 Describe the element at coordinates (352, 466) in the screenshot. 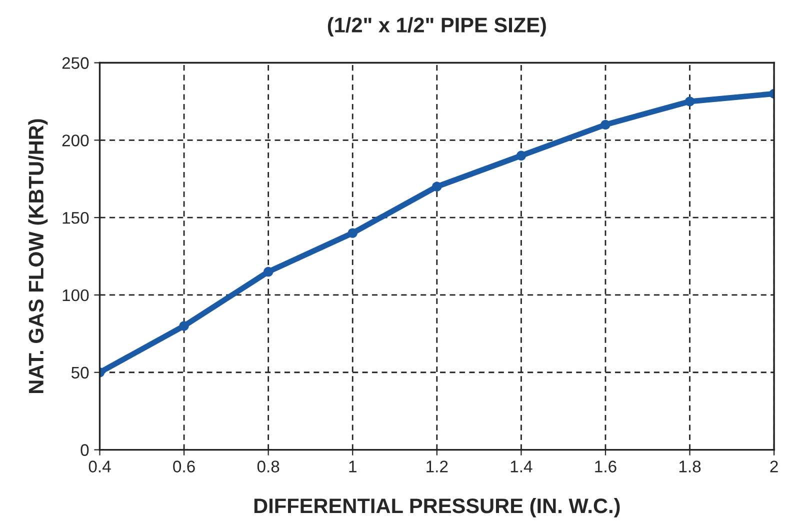

I see `x-tick-label: 1` at that location.